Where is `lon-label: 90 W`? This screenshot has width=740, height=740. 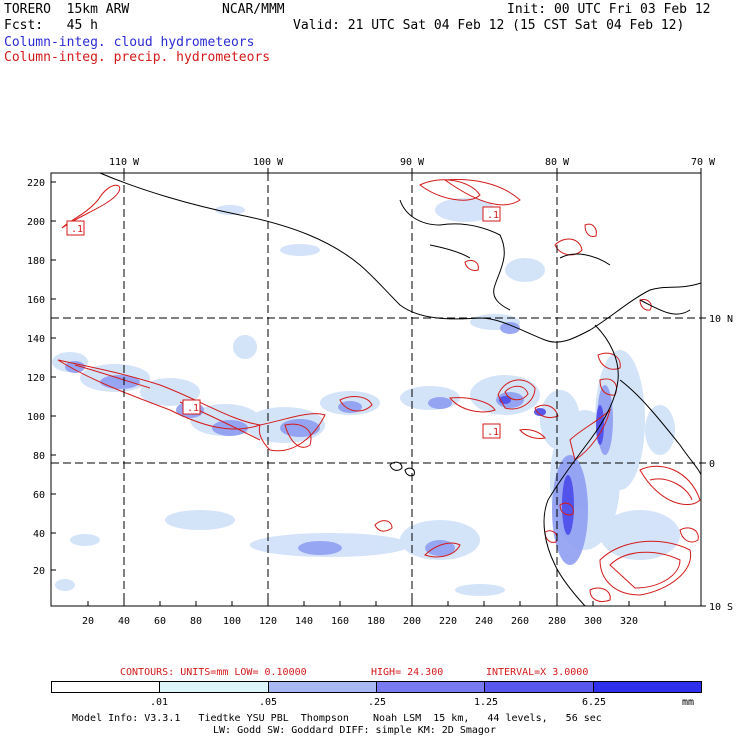
lon-label: 90 W is located at coordinates (412, 162).